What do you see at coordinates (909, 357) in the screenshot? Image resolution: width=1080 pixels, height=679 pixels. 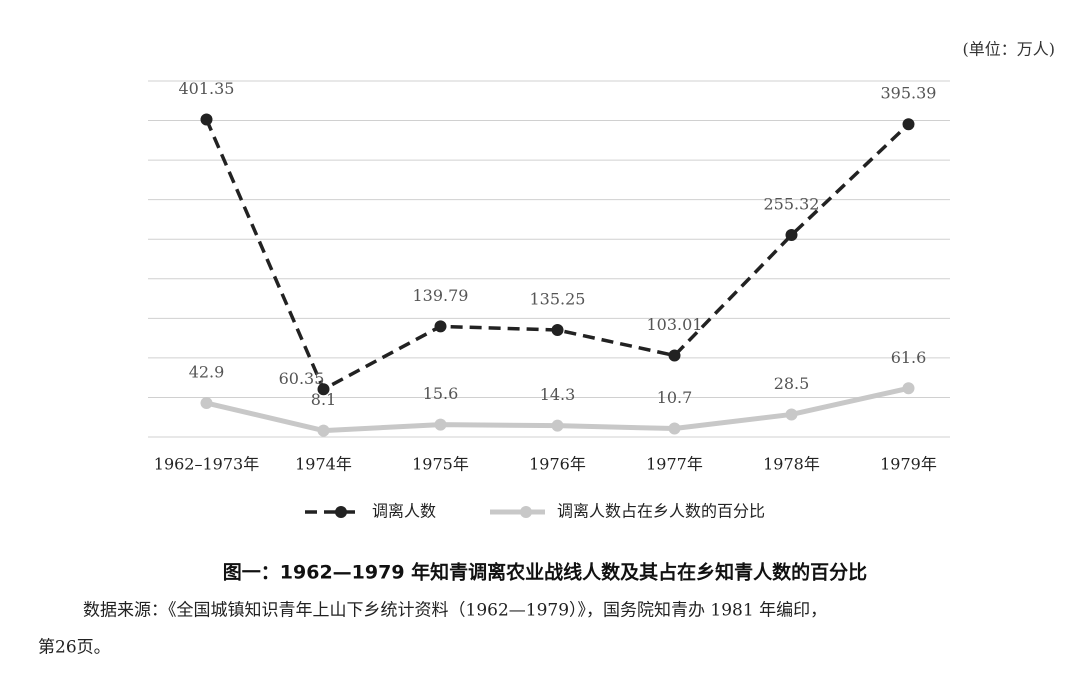 I see `value-label: 61.6` at bounding box center [909, 357].